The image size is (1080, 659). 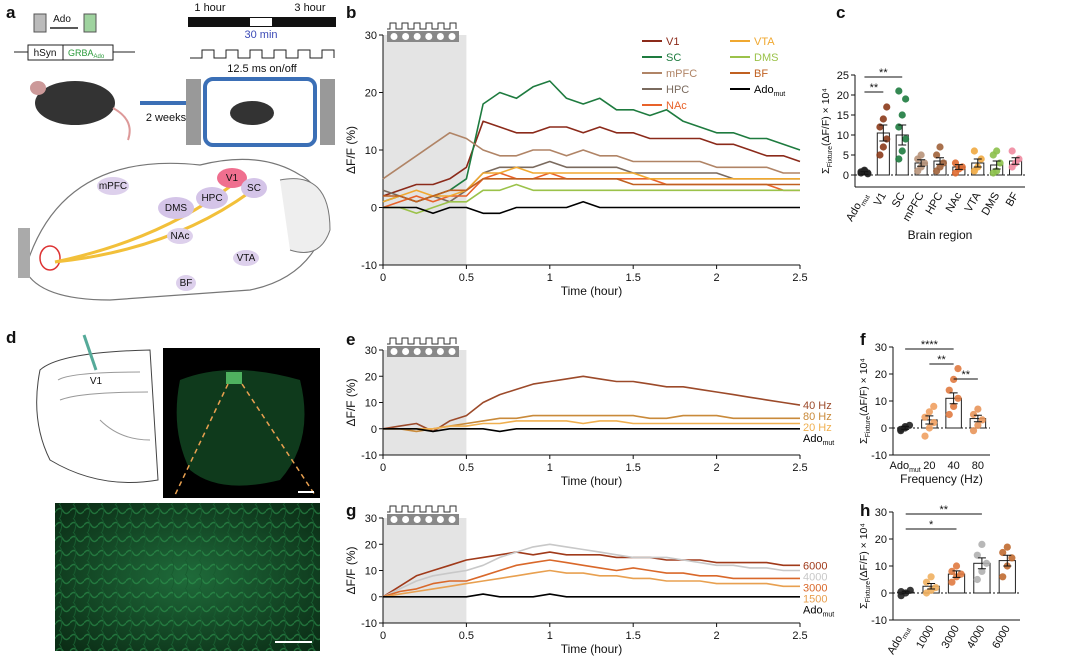 I want to click on slice-lines, so click(x=104, y=406).